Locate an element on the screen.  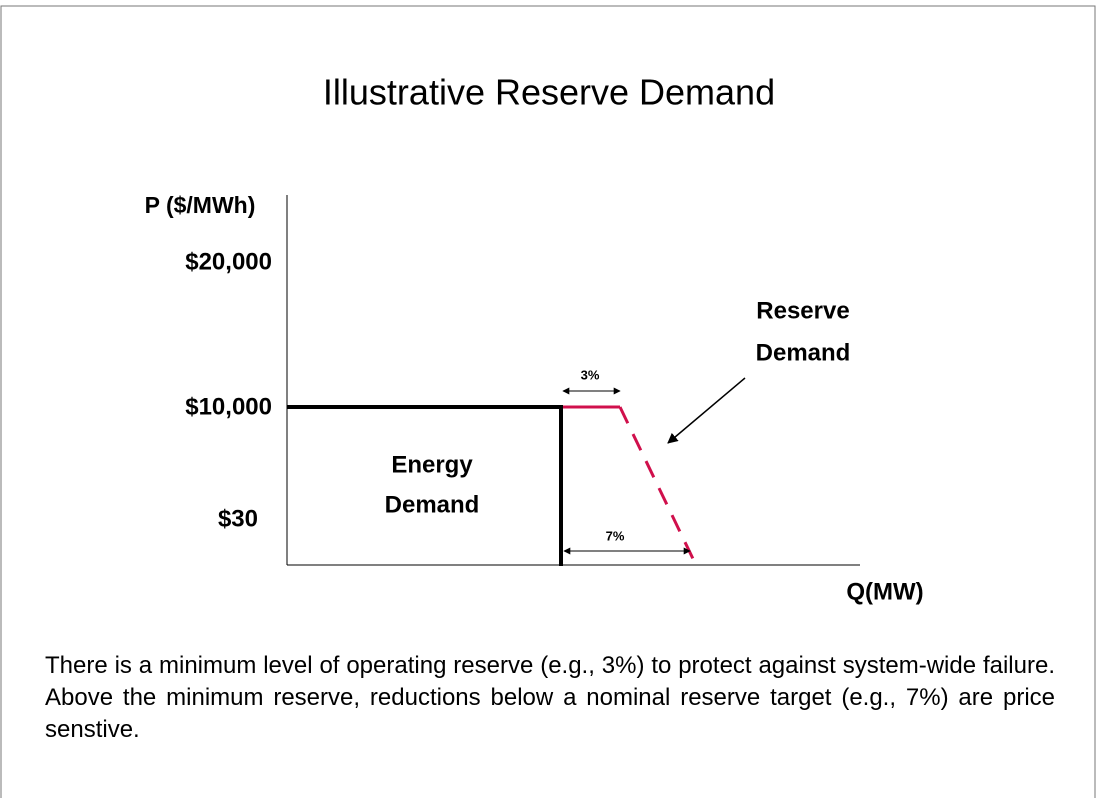
min-reserve-label: 3% is located at coordinates (590, 374).